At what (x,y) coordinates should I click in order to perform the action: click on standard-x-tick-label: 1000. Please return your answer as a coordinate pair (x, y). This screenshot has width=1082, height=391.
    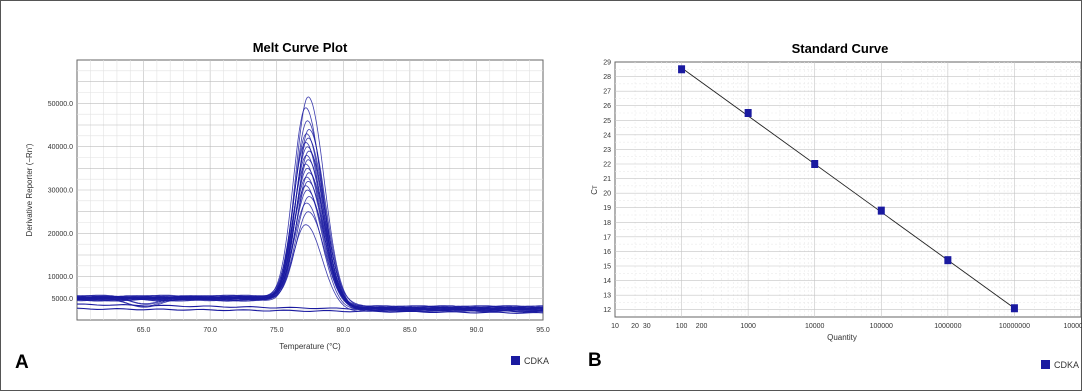
    Looking at the image, I should click on (748, 326).